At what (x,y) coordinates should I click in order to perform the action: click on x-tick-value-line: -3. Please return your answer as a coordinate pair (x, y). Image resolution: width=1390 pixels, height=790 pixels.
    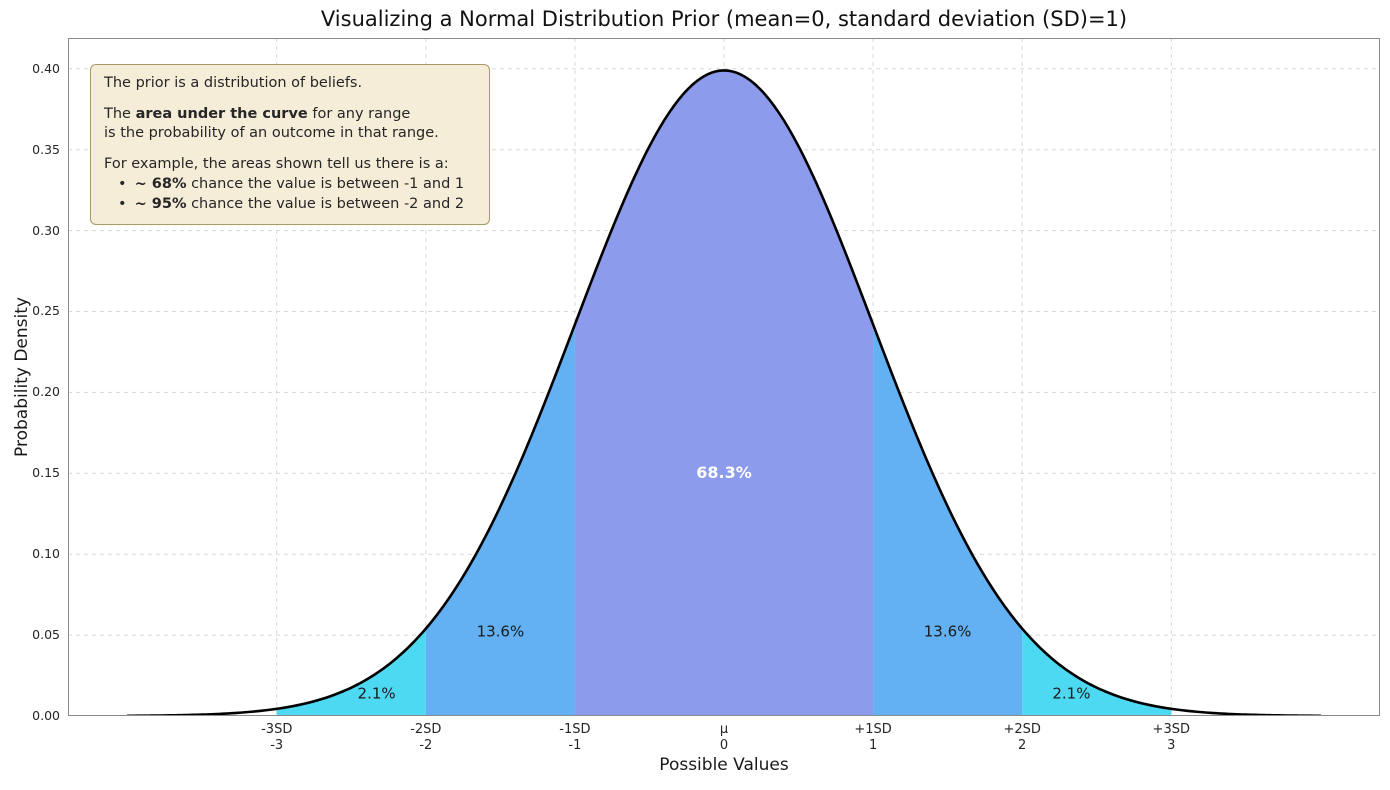
    Looking at the image, I should click on (277, 745).